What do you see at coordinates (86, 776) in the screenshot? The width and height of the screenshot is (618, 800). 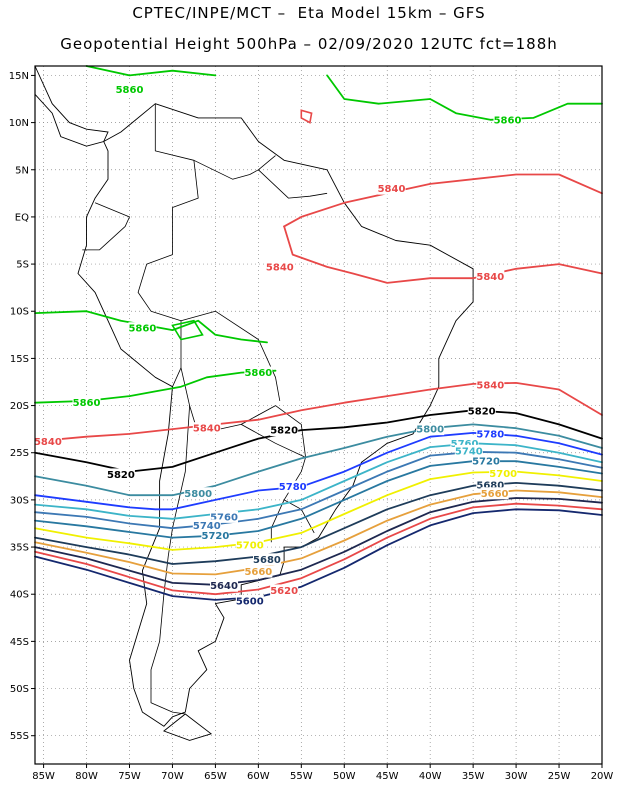 I see `lon-tick-label: 80W` at bounding box center [86, 776].